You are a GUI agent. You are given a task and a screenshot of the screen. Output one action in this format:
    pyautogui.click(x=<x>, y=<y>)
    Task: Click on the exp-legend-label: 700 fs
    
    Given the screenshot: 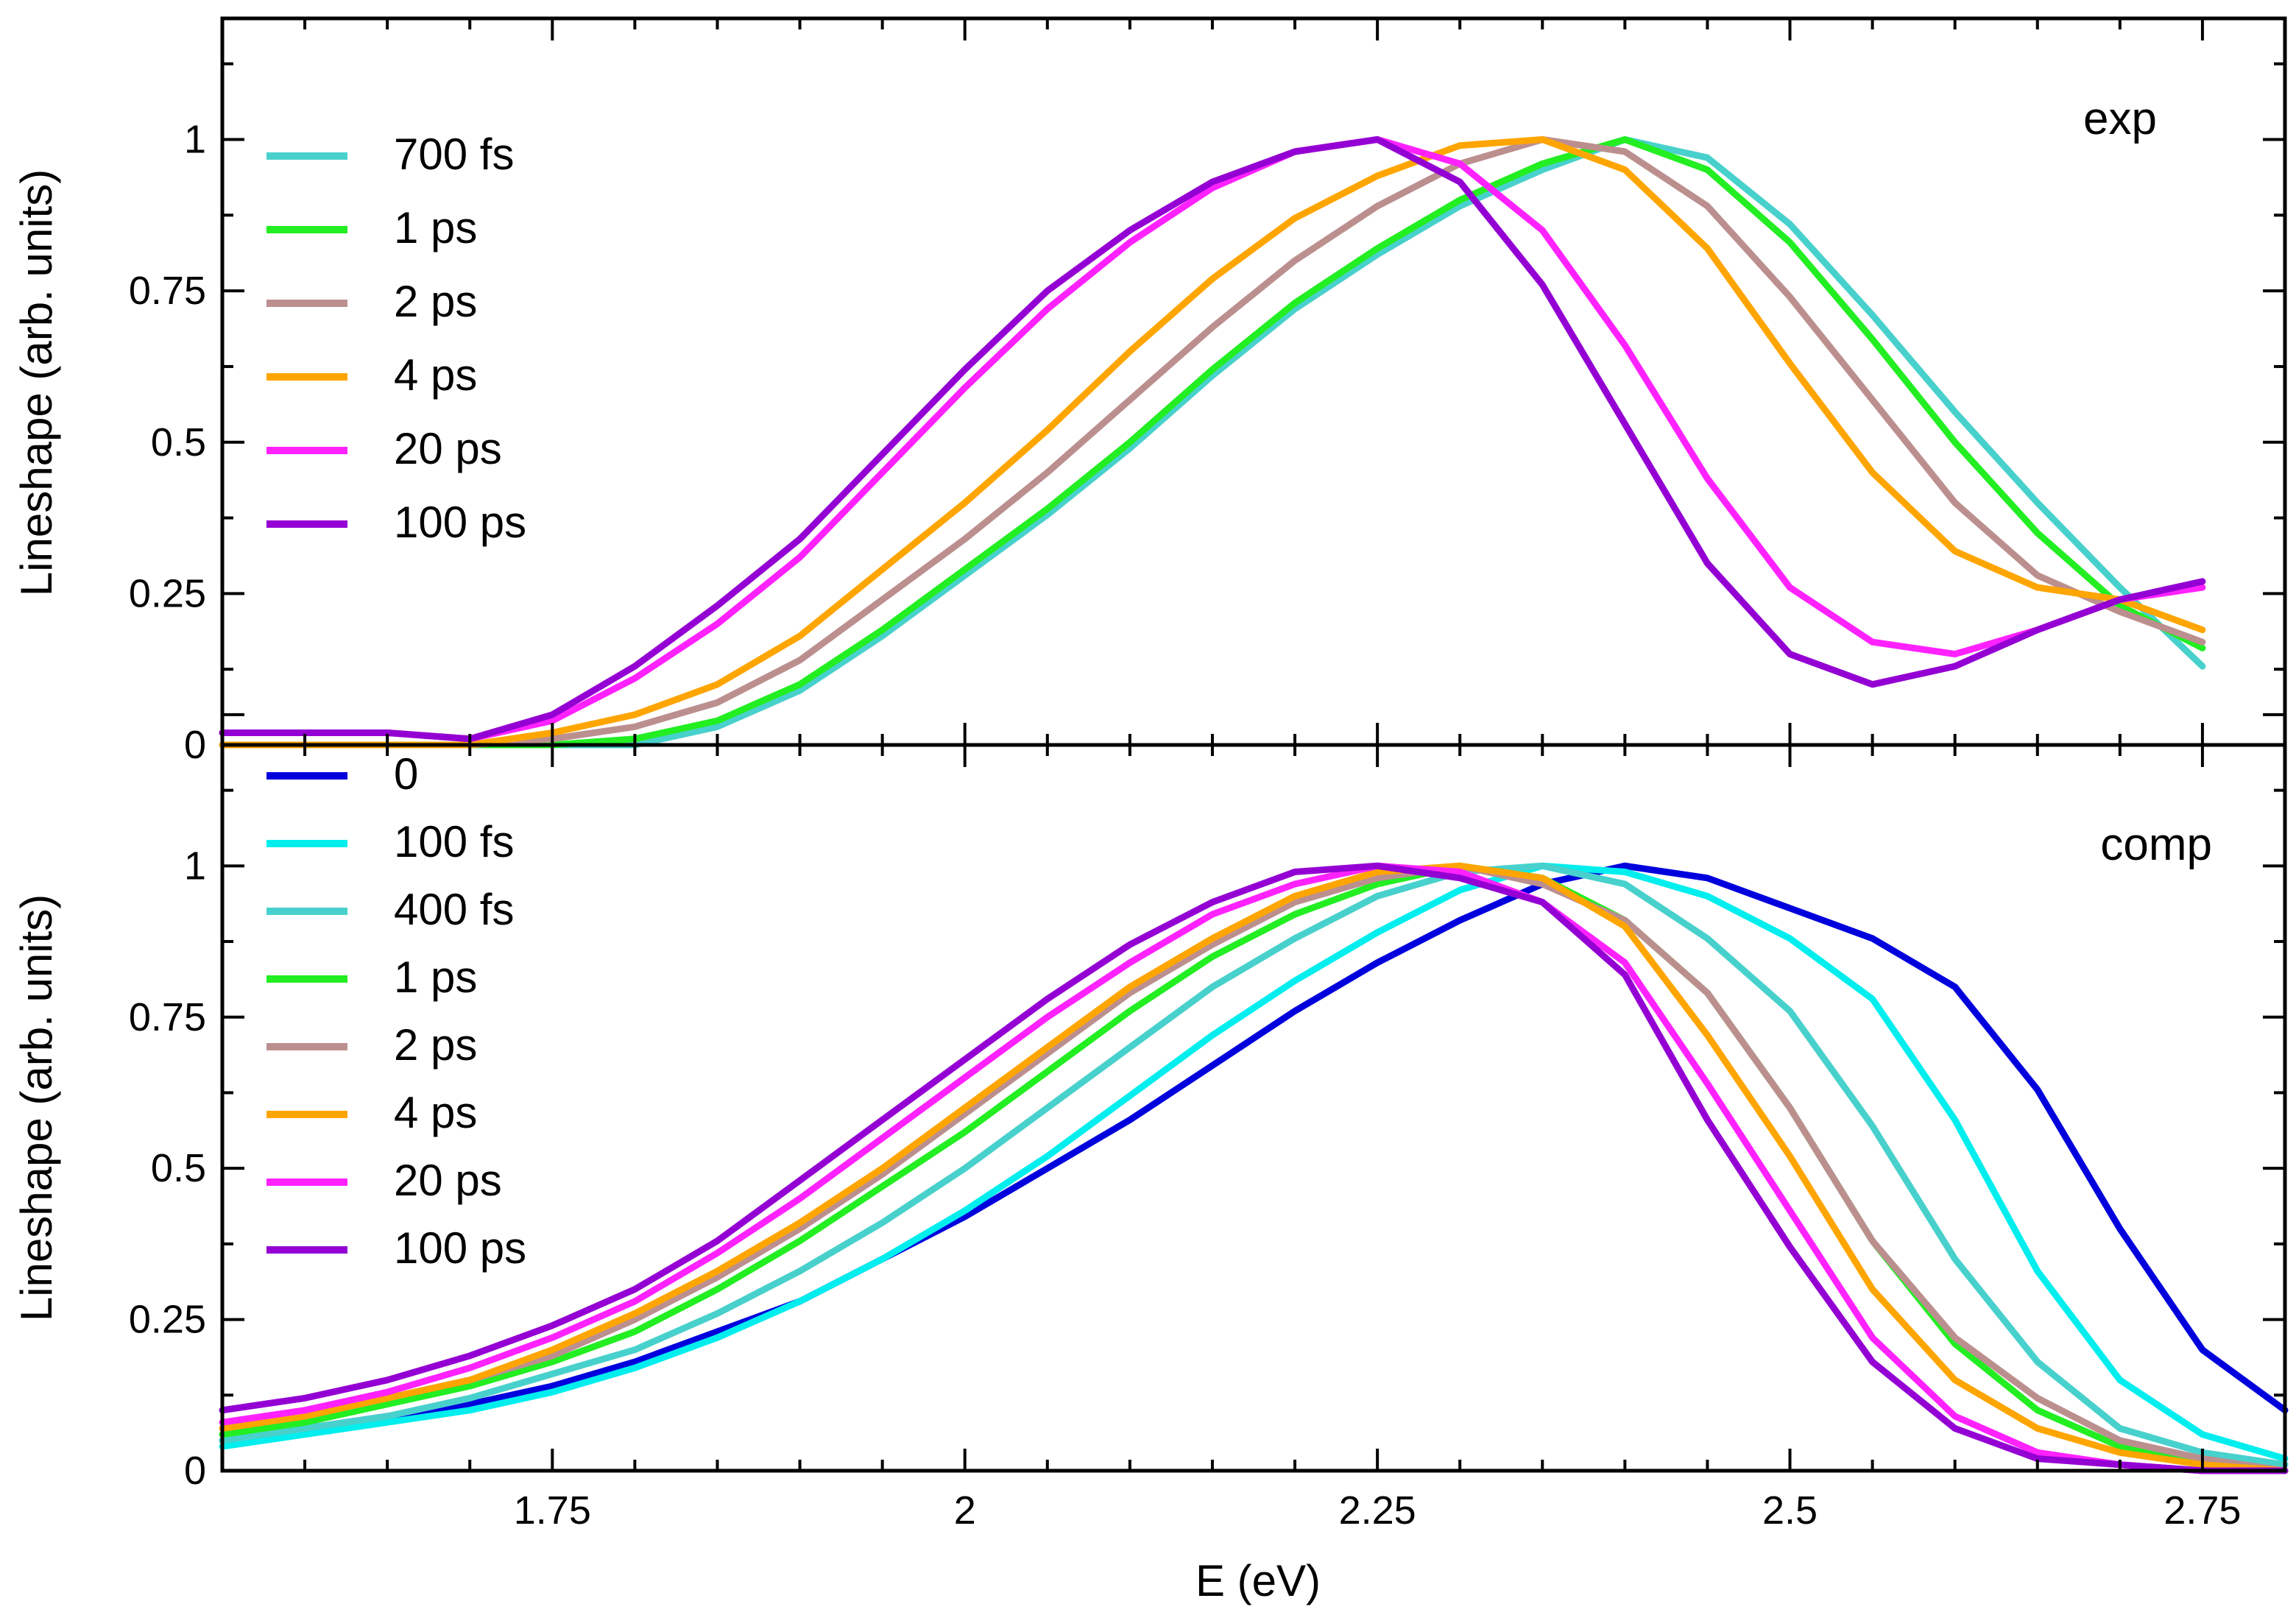 What is the action you would take?
    pyautogui.click(x=454, y=154)
    